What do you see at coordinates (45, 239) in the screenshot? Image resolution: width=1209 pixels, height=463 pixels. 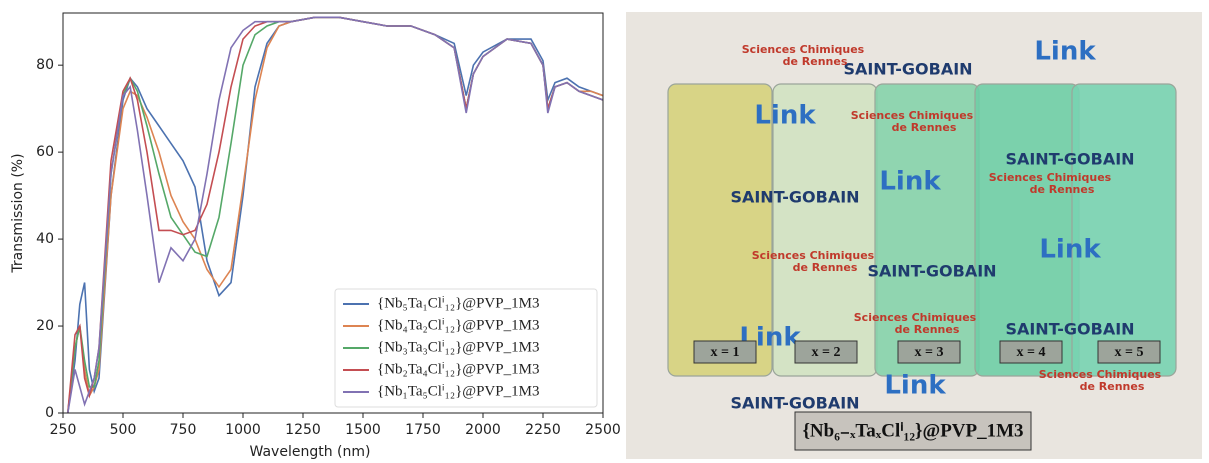 I see `y-tick-label: 40` at bounding box center [45, 239].